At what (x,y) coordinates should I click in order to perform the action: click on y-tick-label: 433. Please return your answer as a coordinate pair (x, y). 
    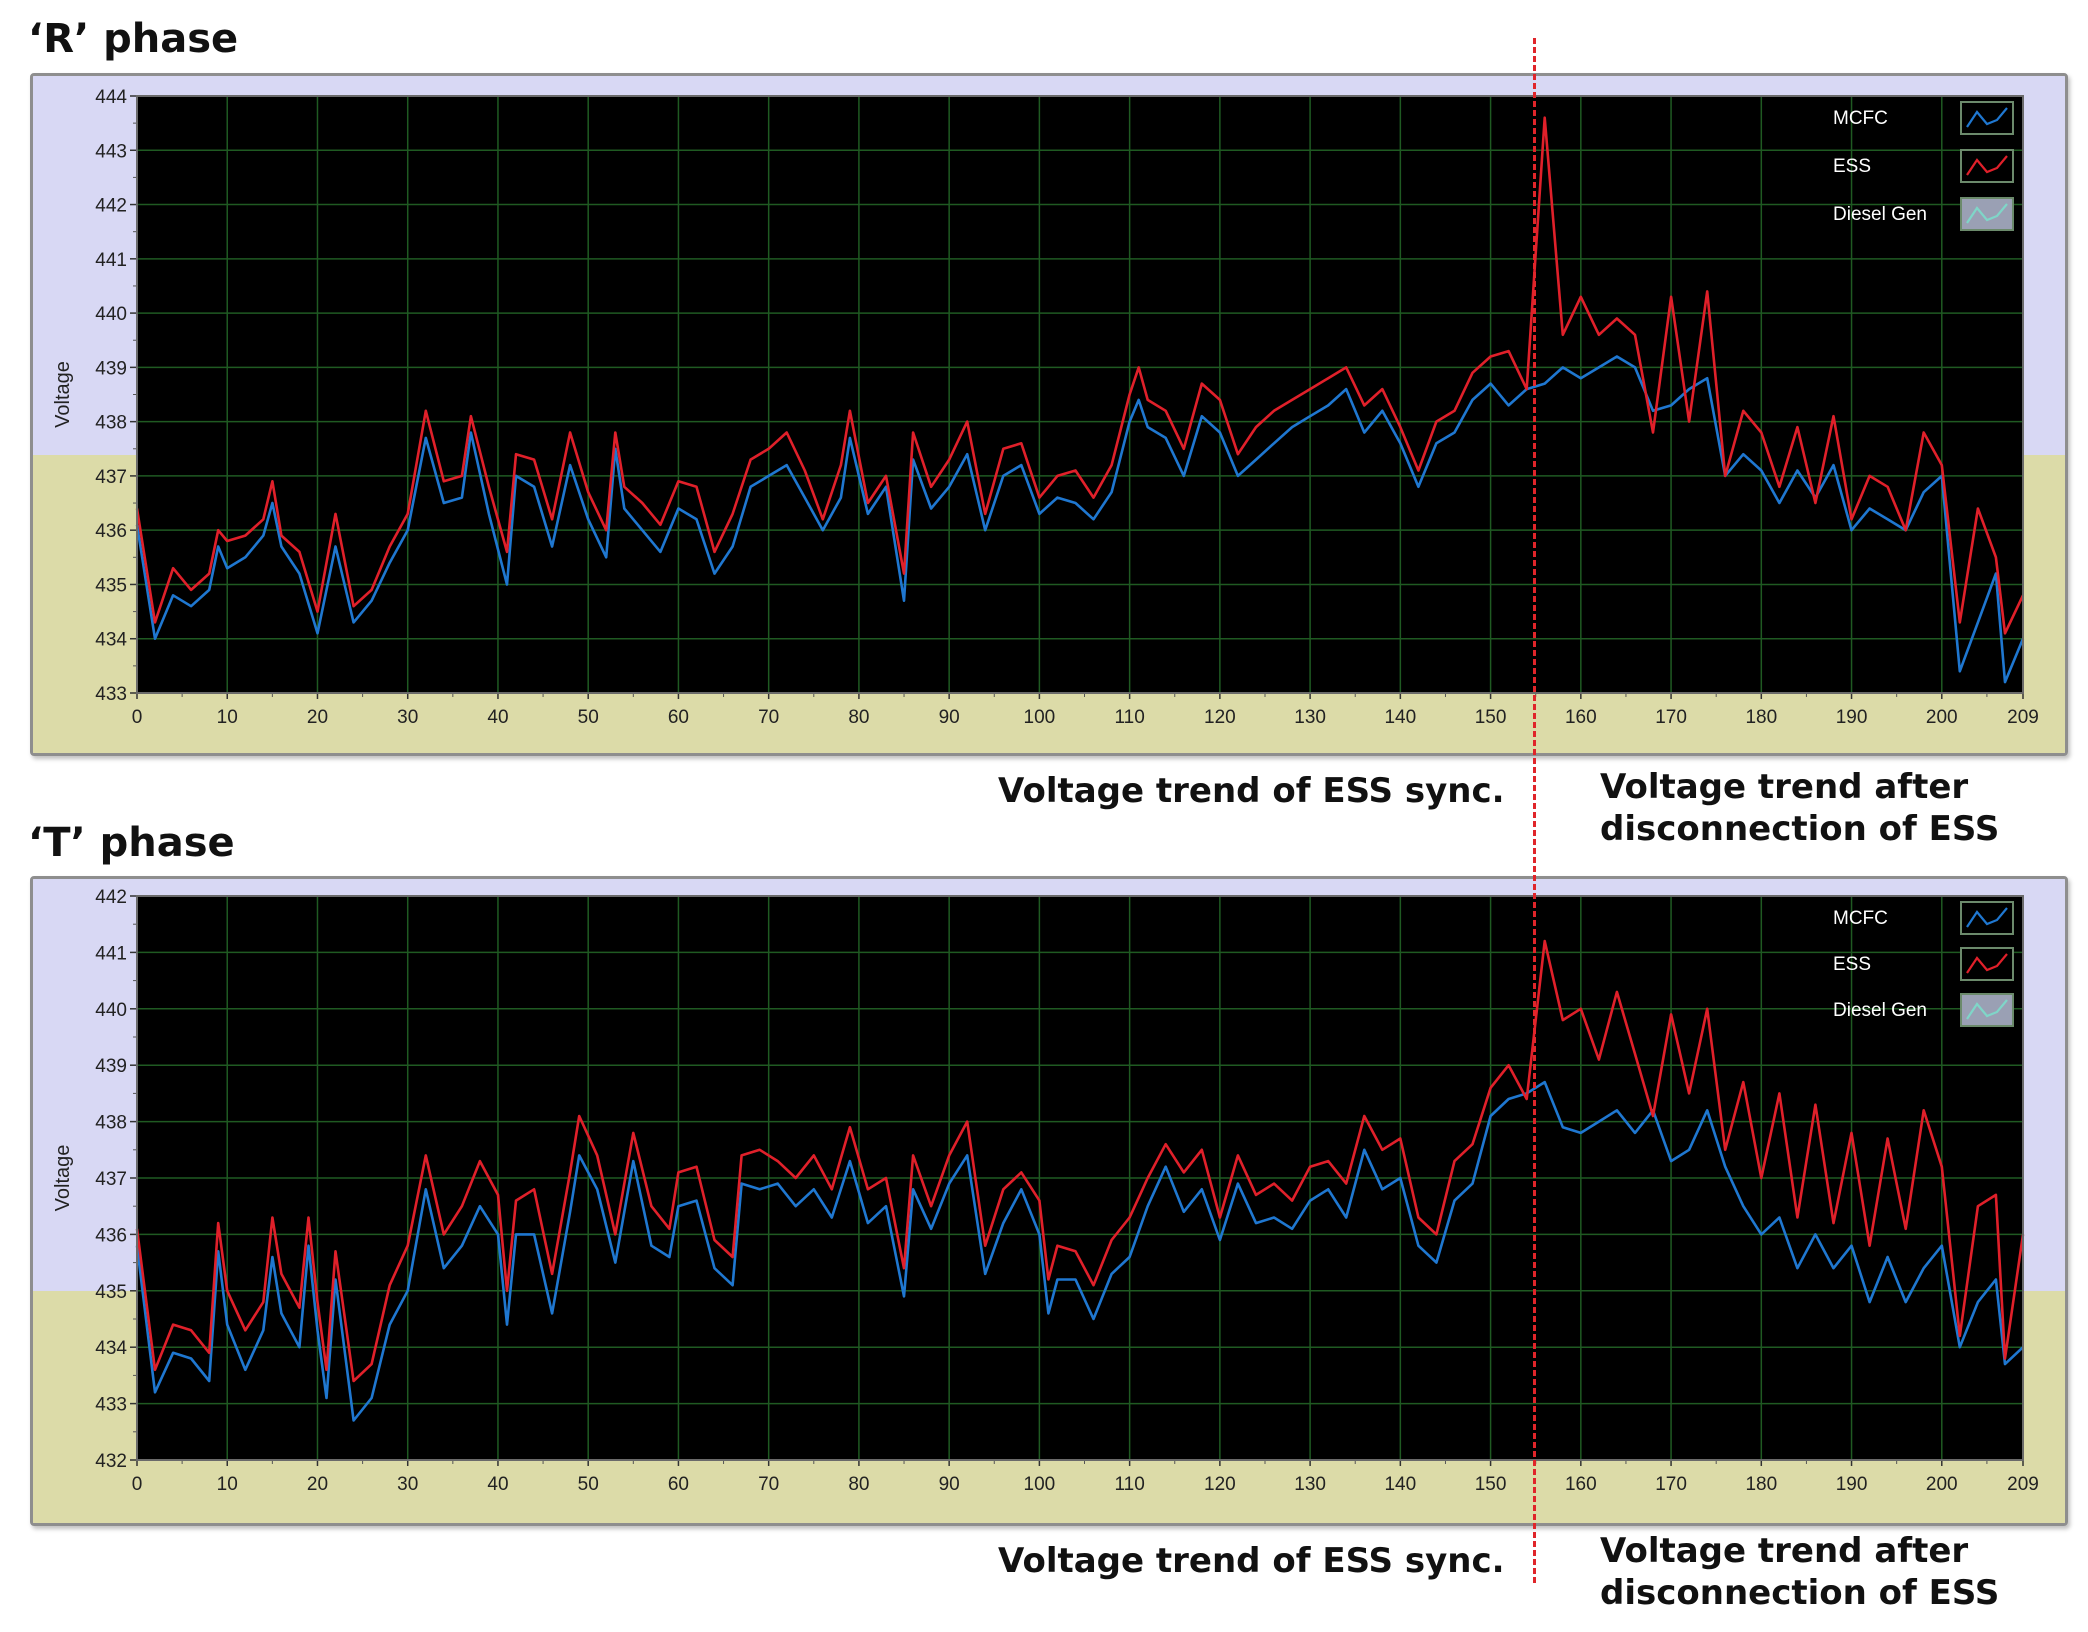
    Looking at the image, I should click on (111, 694).